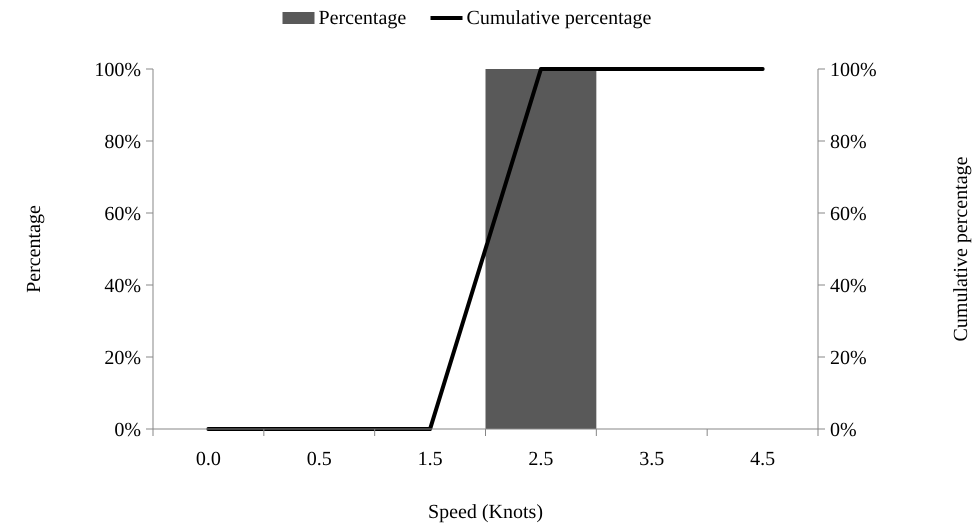  What do you see at coordinates (362, 18) in the screenshot?
I see `legend-label: Percentage` at bounding box center [362, 18].